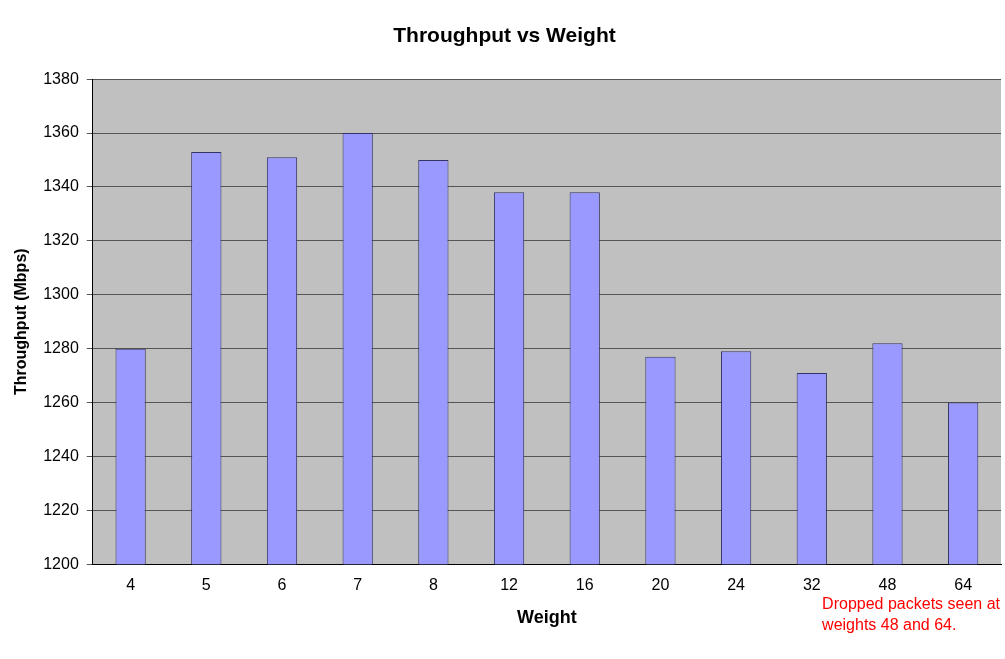 The height and width of the screenshot is (659, 1005). I want to click on x-tick-label: 4, so click(131, 585).